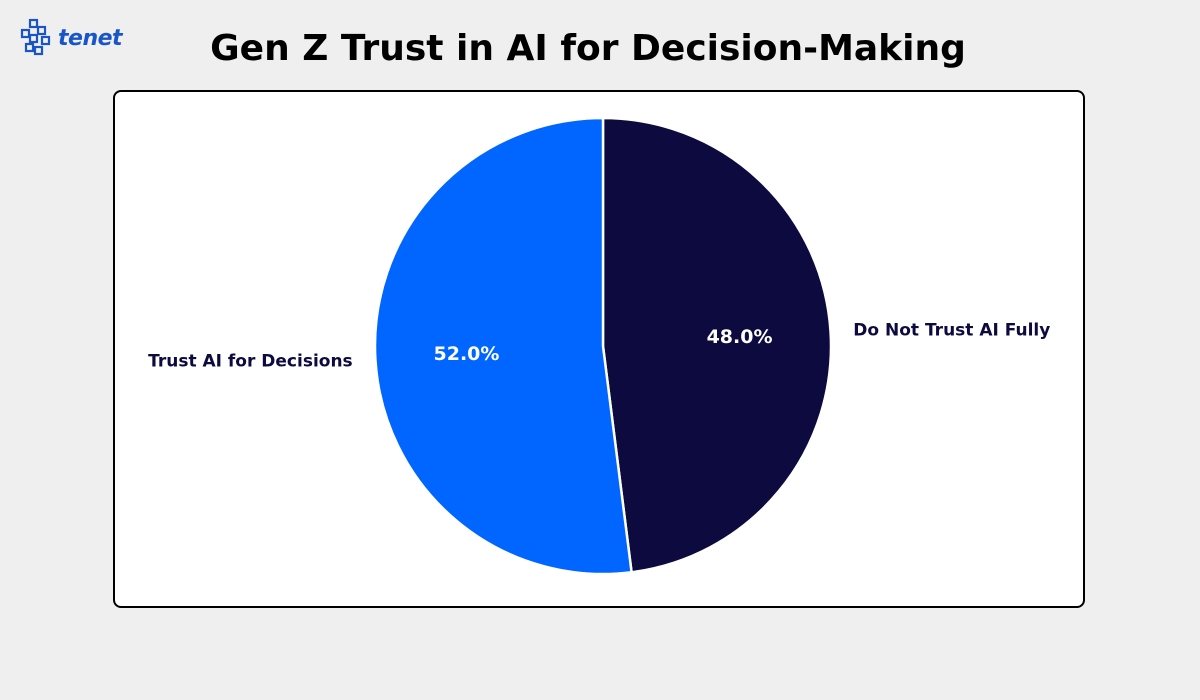  Describe the element at coordinates (90, 38) in the screenshot. I see `brand-name: tenet` at that location.